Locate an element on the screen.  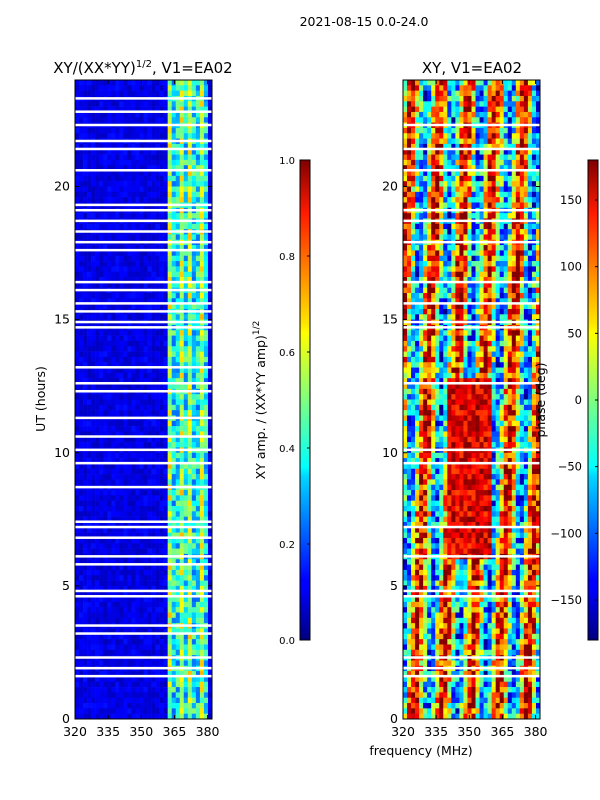
panel-amplitude-ylabel: UT (hours) is located at coordinates (40, 399).